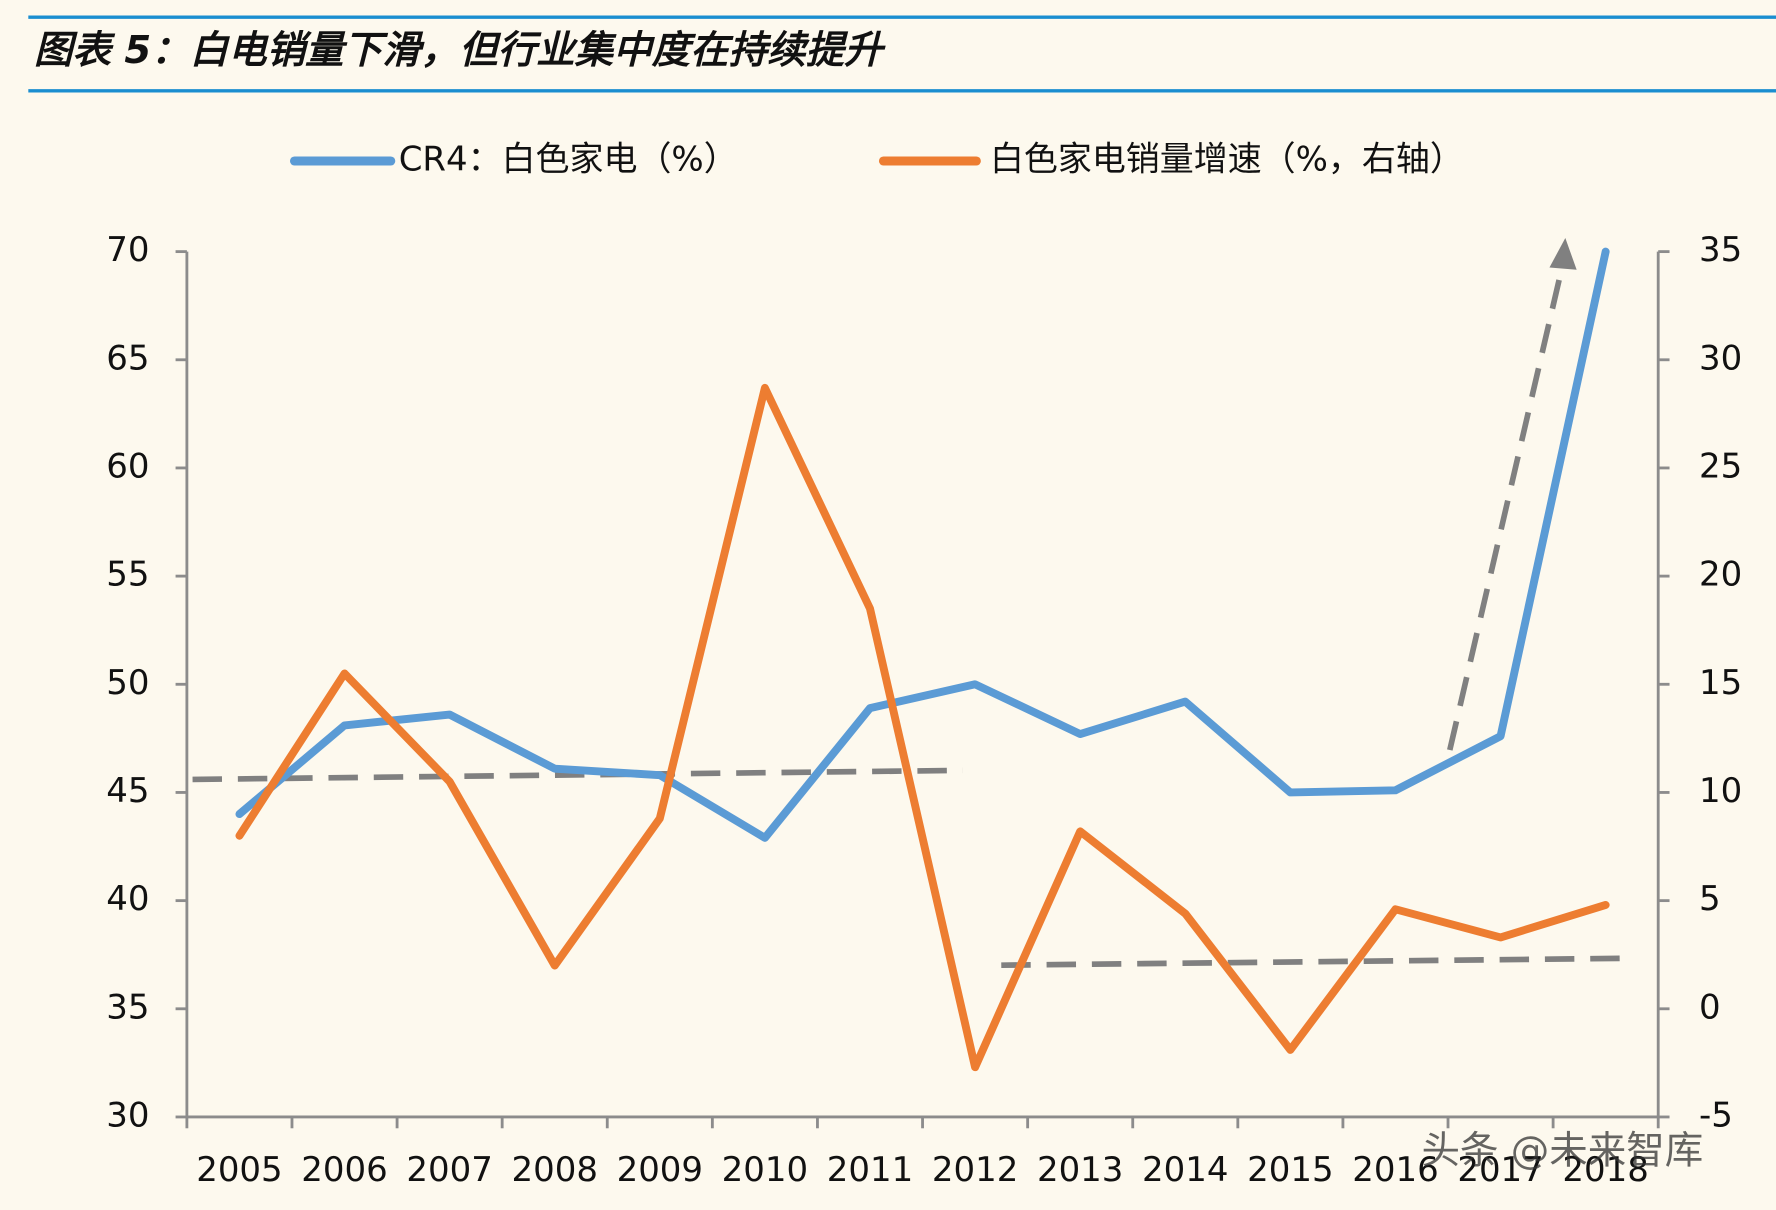  Describe the element at coordinates (127, 358) in the screenshot. I see `y-tick-label: 65` at that location.